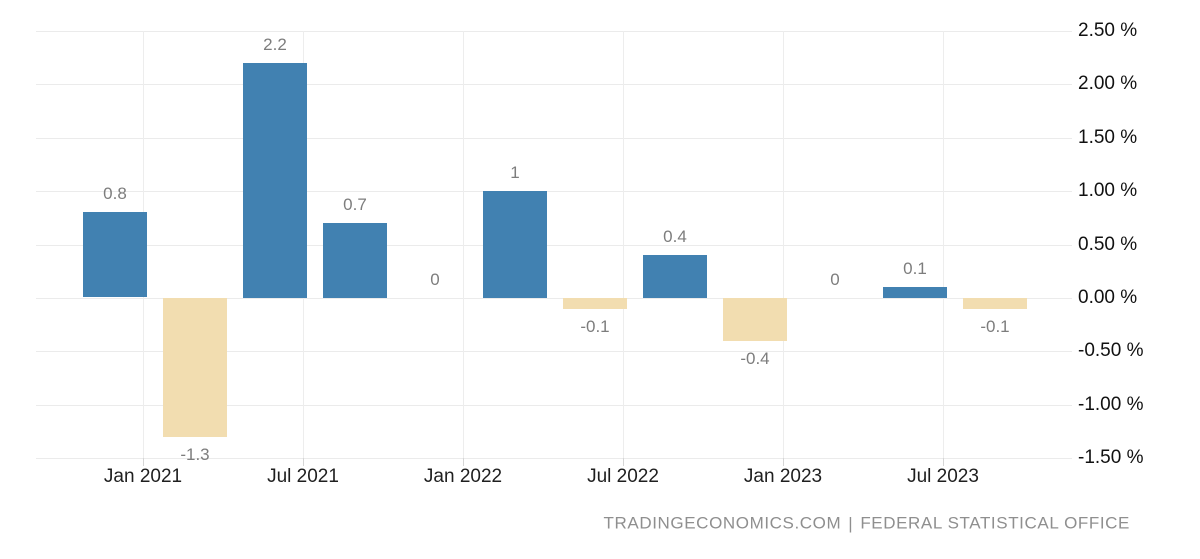  I want to click on bar-value-label: 0.1, so click(915, 268).